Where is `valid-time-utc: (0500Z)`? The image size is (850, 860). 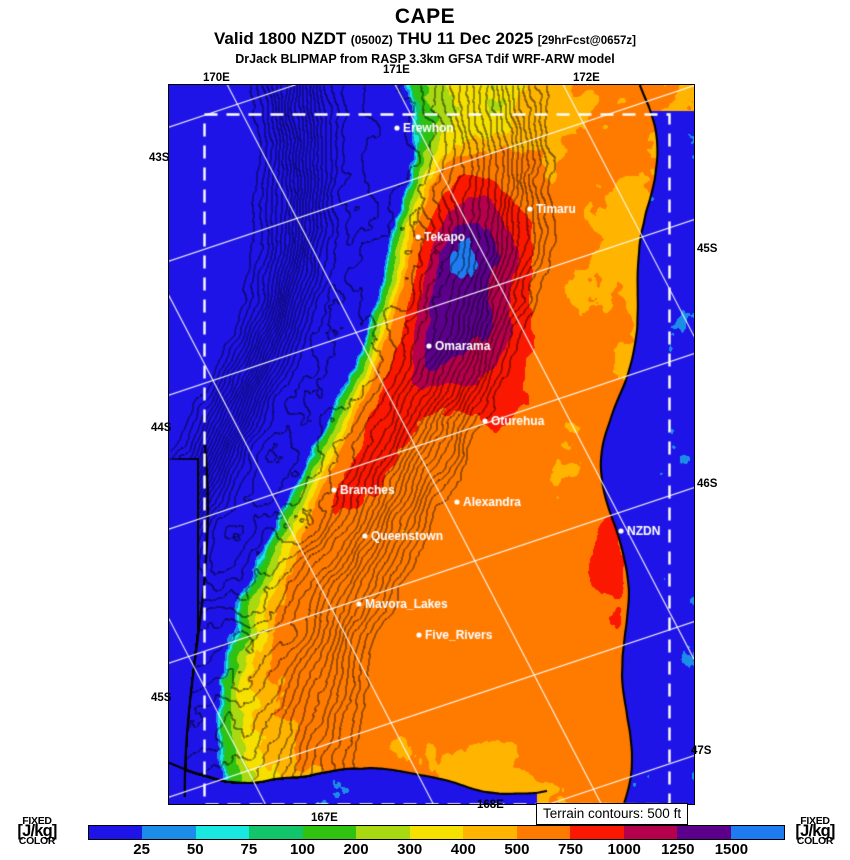 valid-time-utc: (0500Z) is located at coordinates (371, 40).